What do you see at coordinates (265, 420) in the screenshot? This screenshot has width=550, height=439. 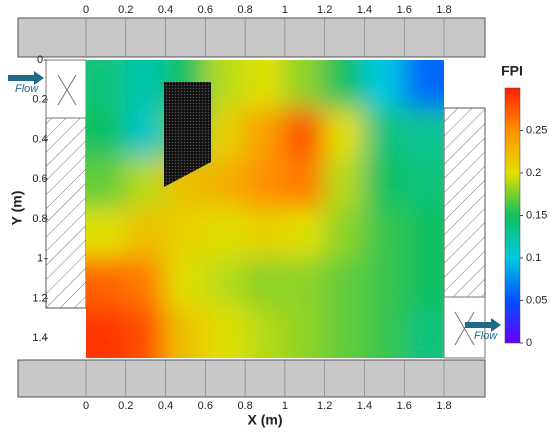 I see `x-axis-title: X (m)` at bounding box center [265, 420].